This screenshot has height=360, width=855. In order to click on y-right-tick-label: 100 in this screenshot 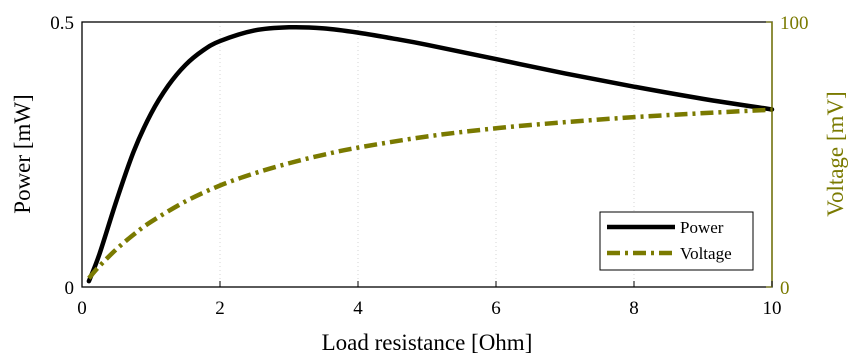, I will do `click(794, 23)`.